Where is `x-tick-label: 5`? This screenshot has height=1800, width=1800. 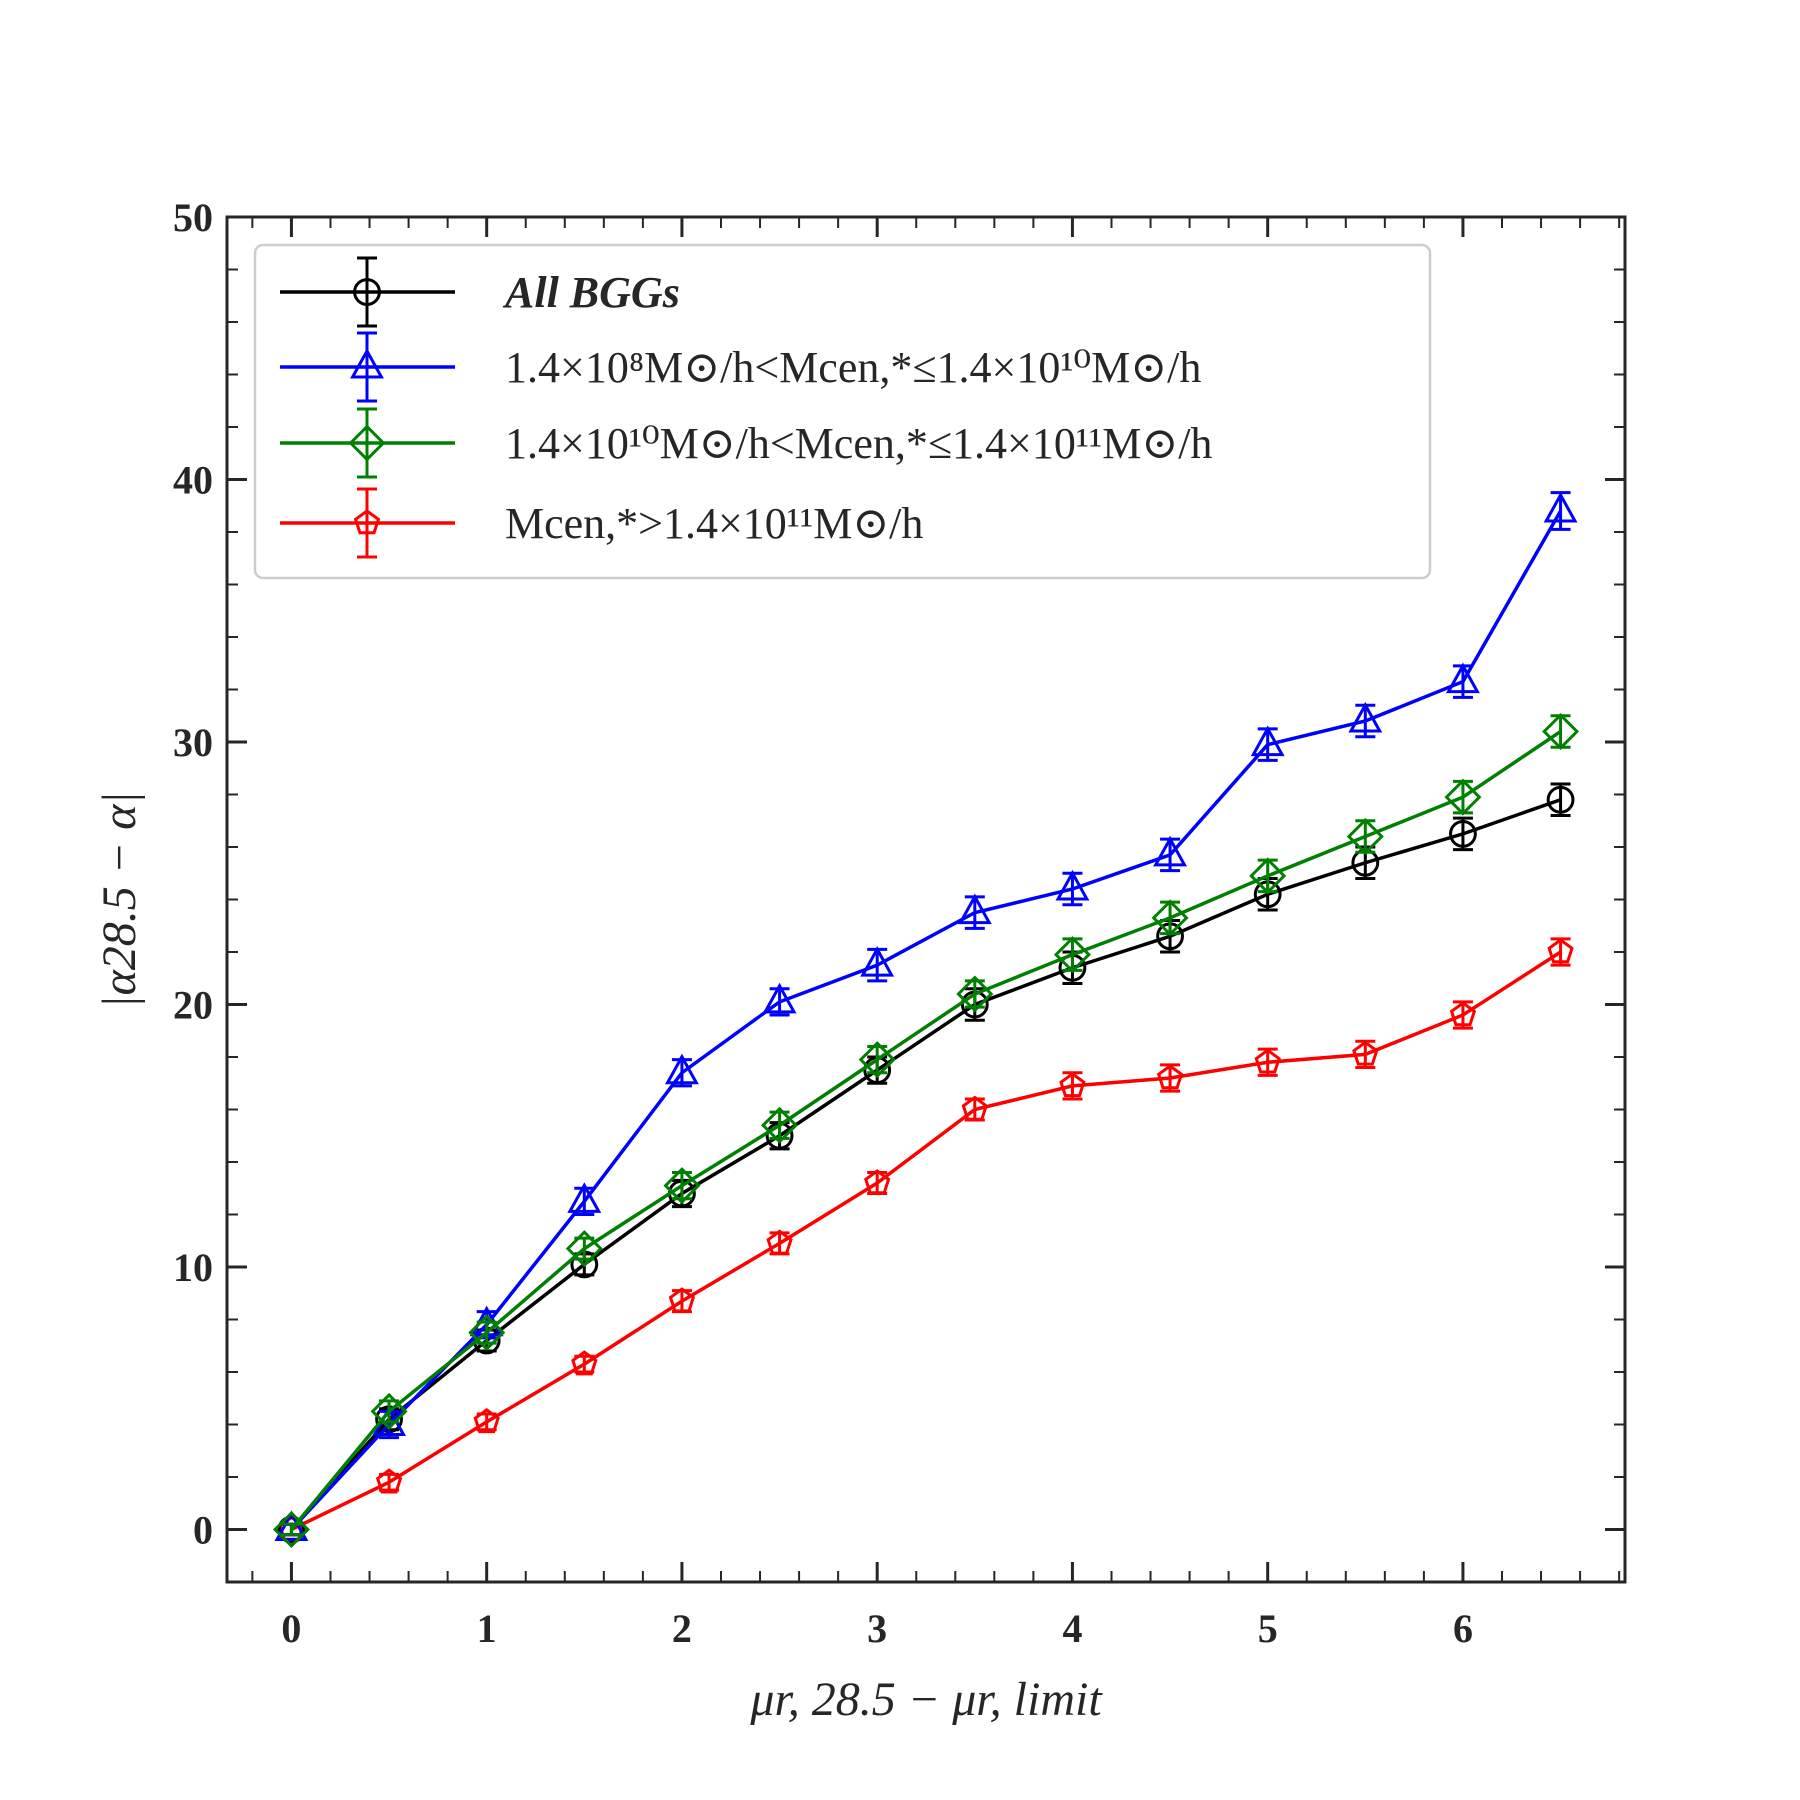 x-tick-label: 5 is located at coordinates (1268, 1628).